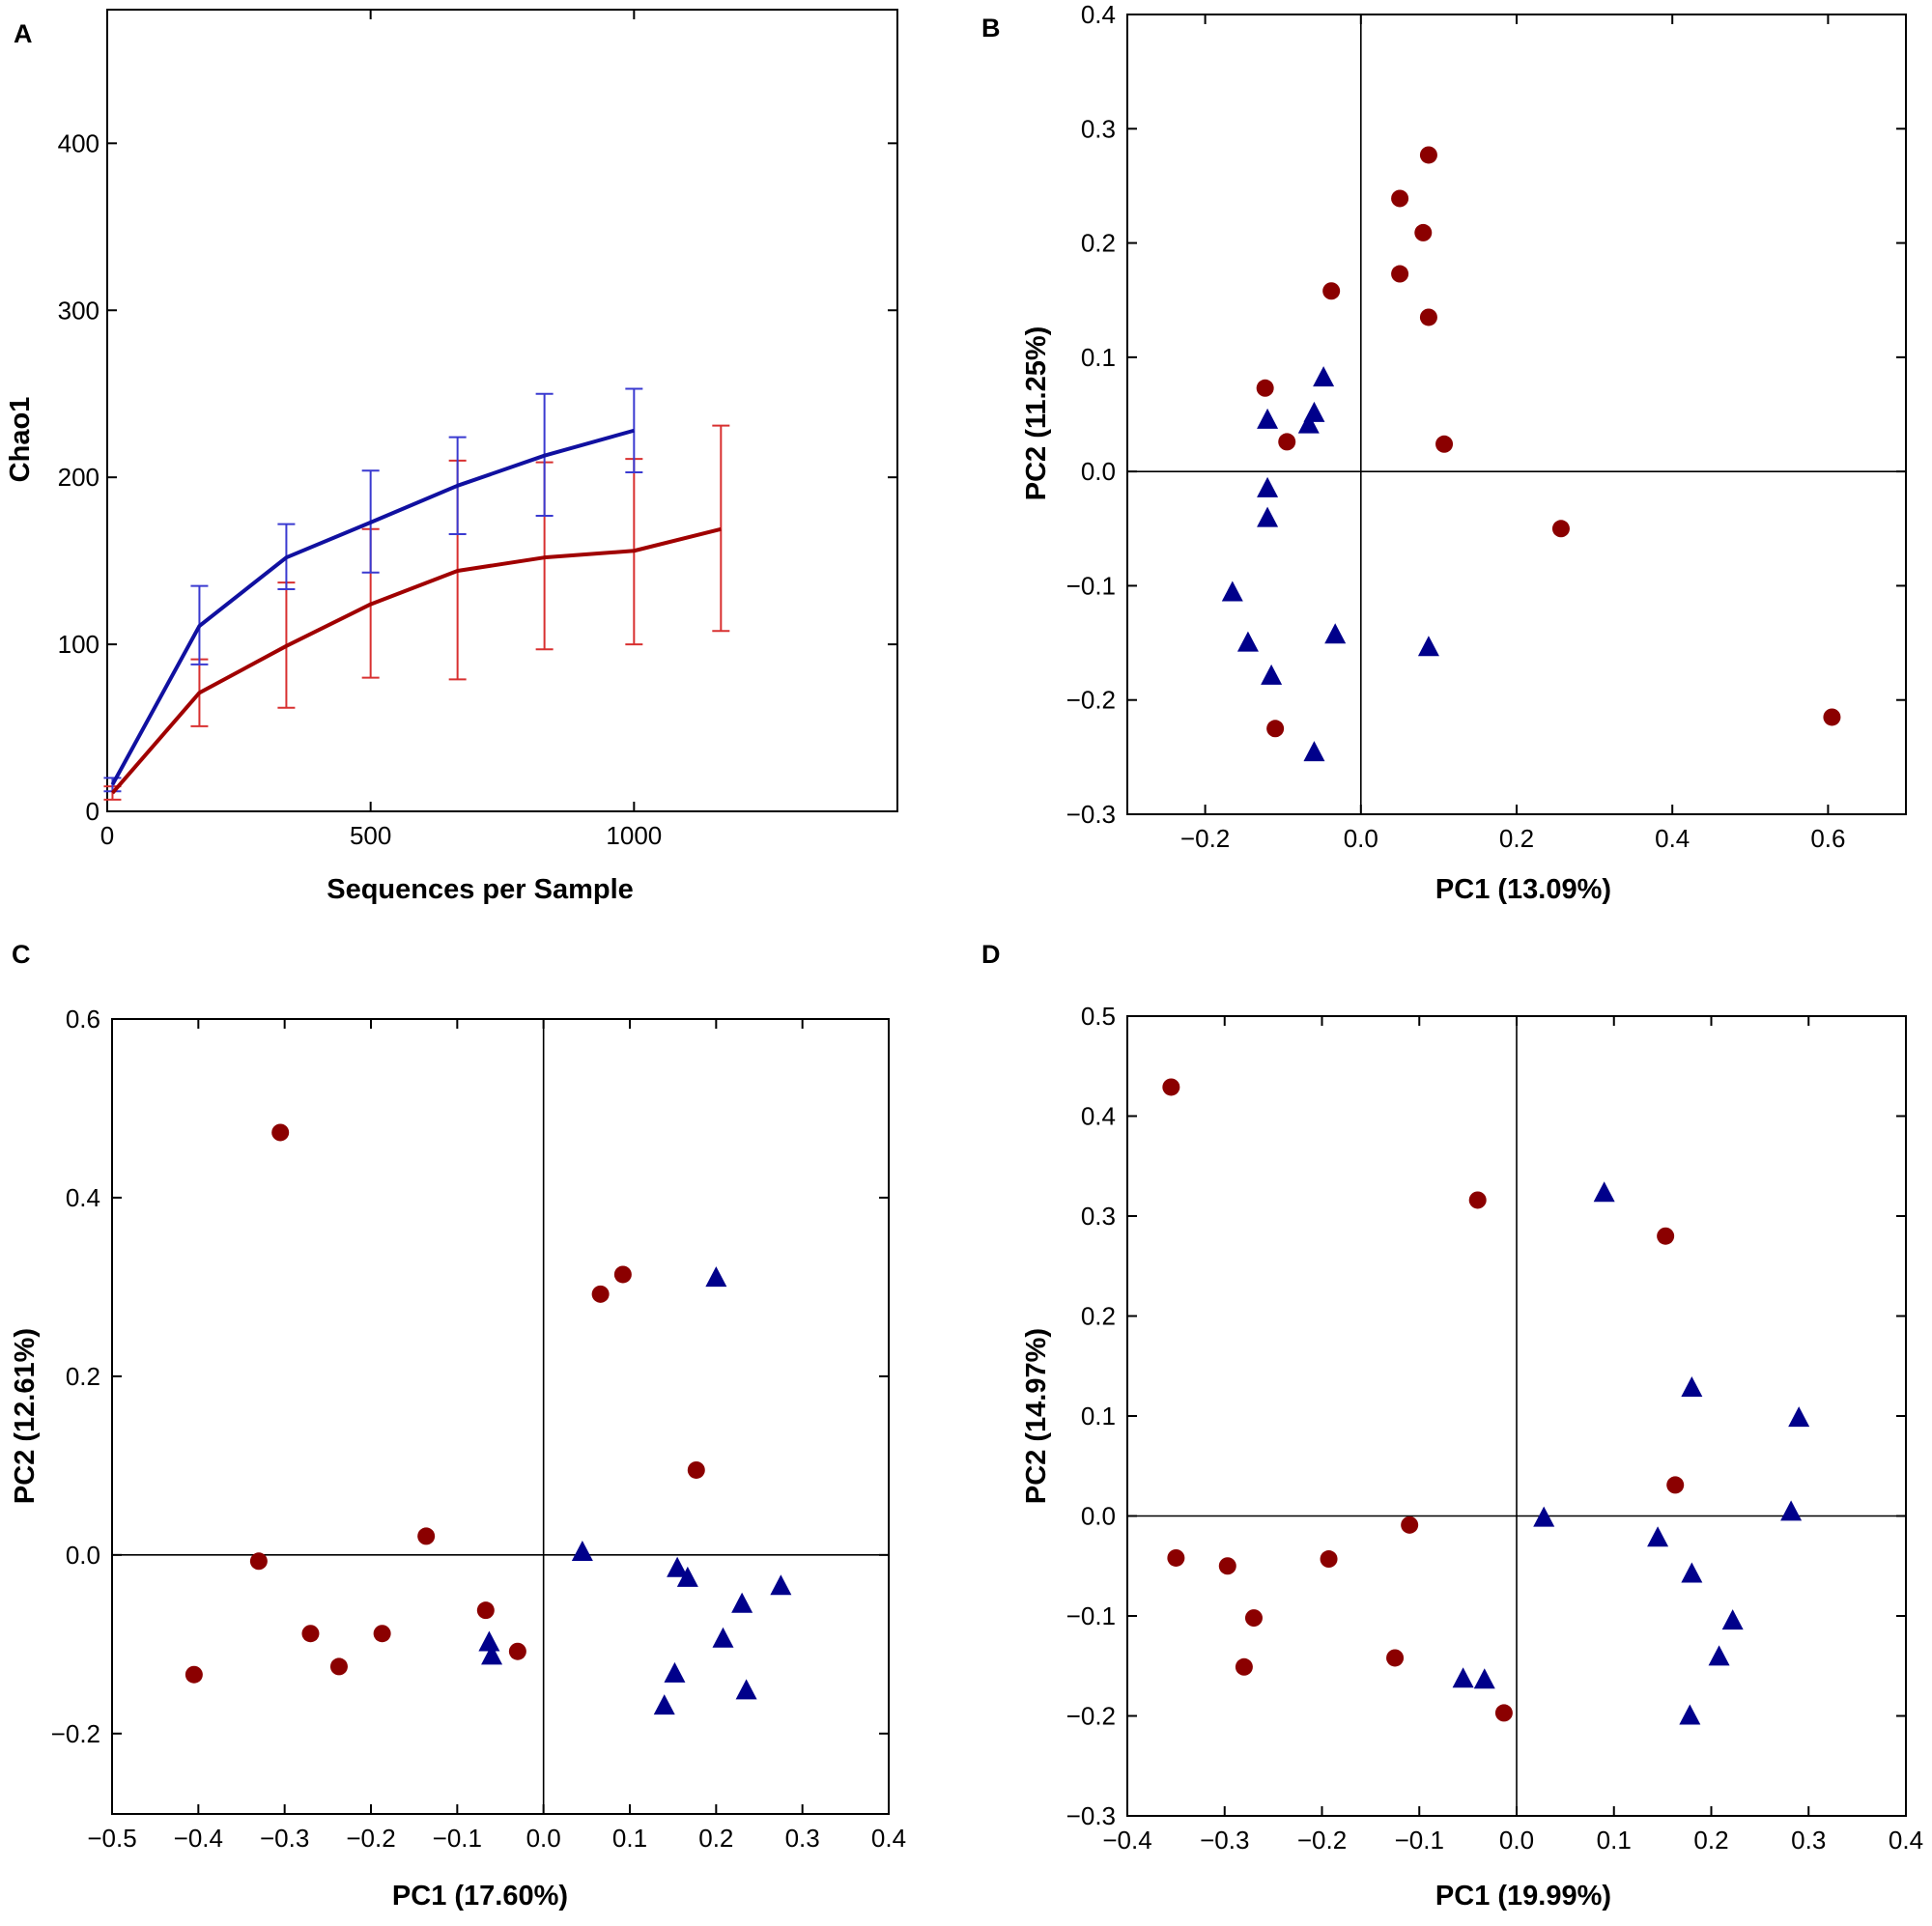  I want to click on panel-d-y-tick-label: −0.3, so click(1091, 1815).